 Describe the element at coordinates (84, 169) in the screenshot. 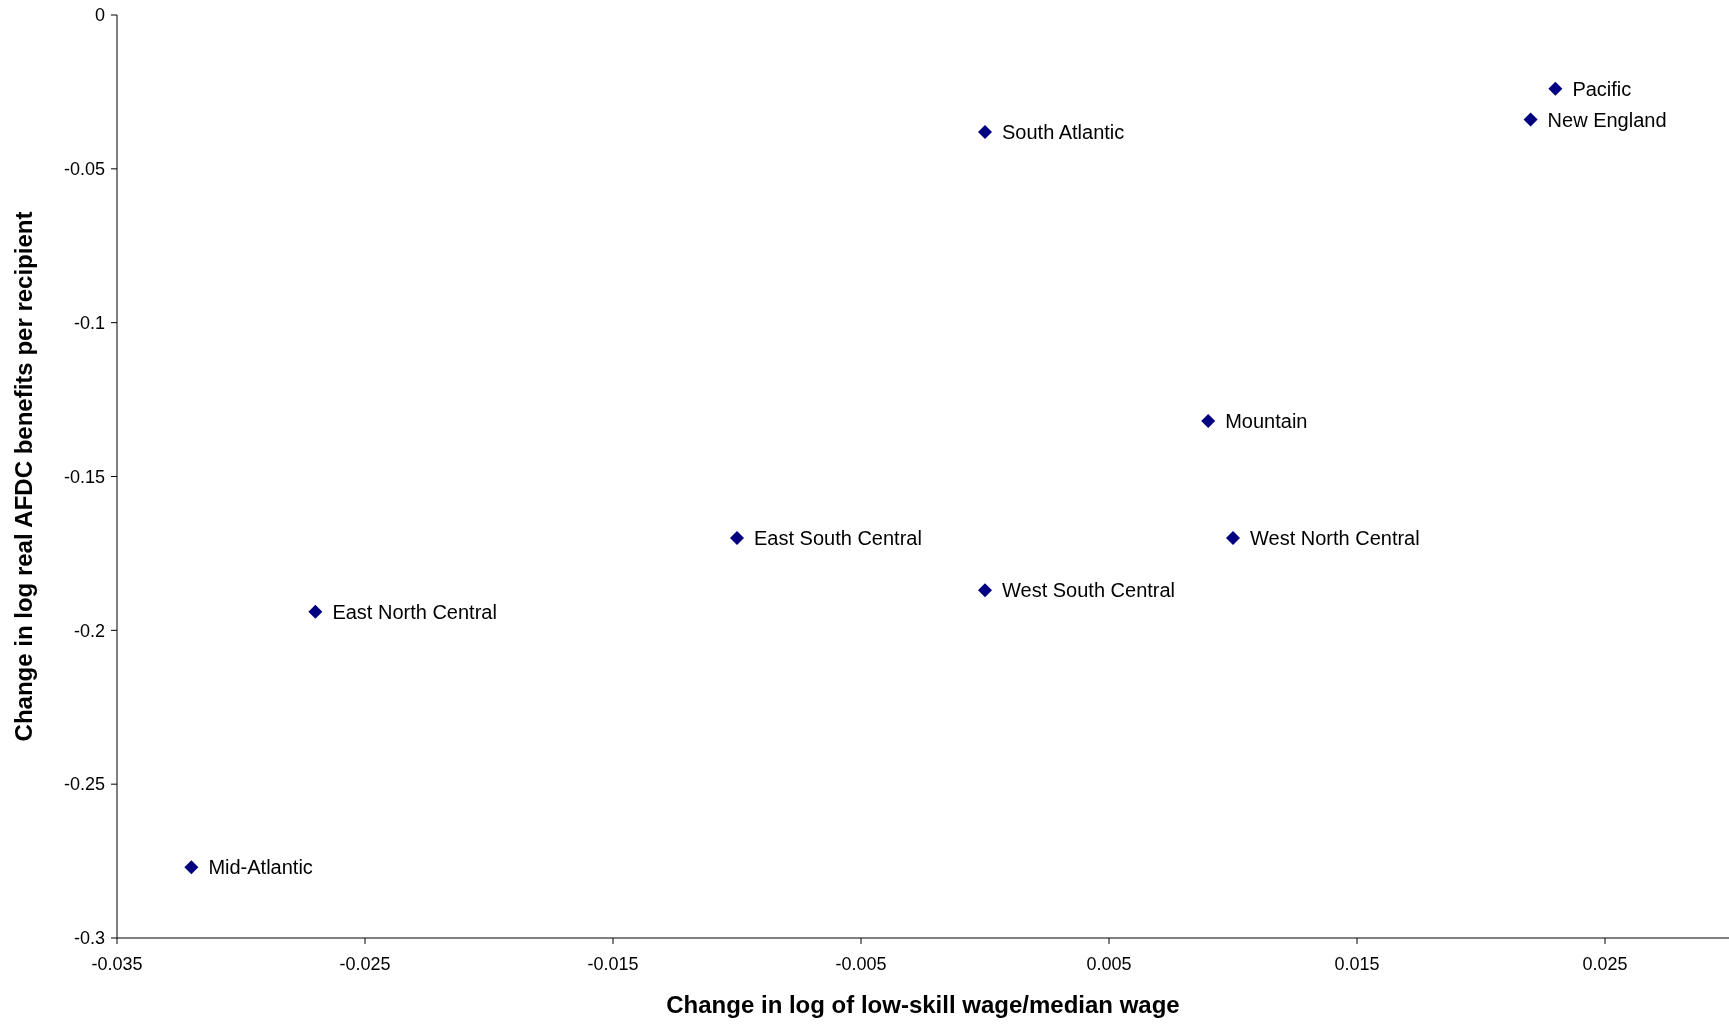

I see `y-tick-label: -0.05` at that location.